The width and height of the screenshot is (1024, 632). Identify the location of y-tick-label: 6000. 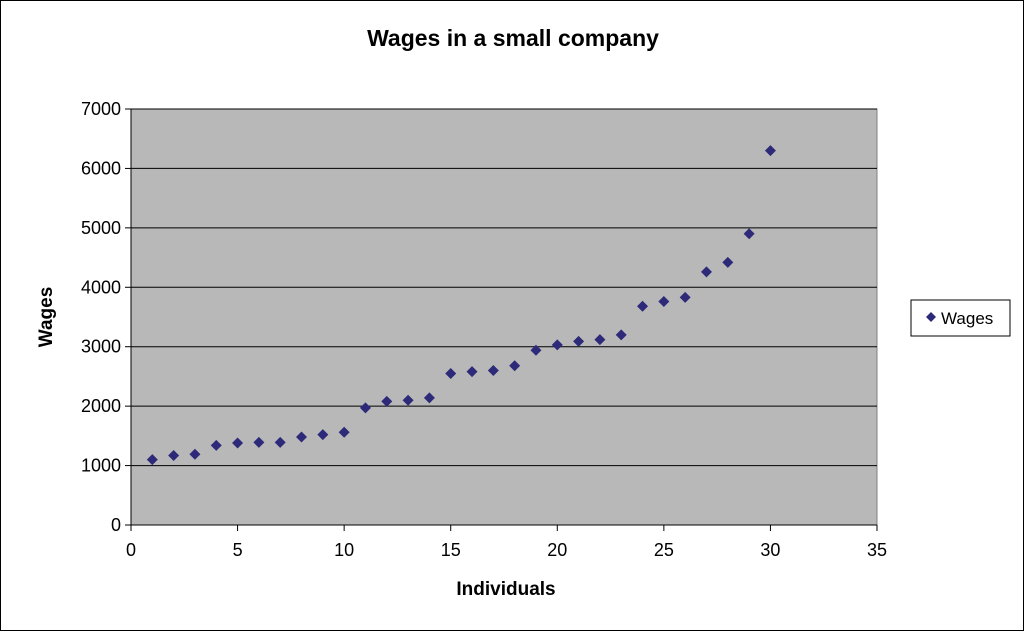
(101, 168).